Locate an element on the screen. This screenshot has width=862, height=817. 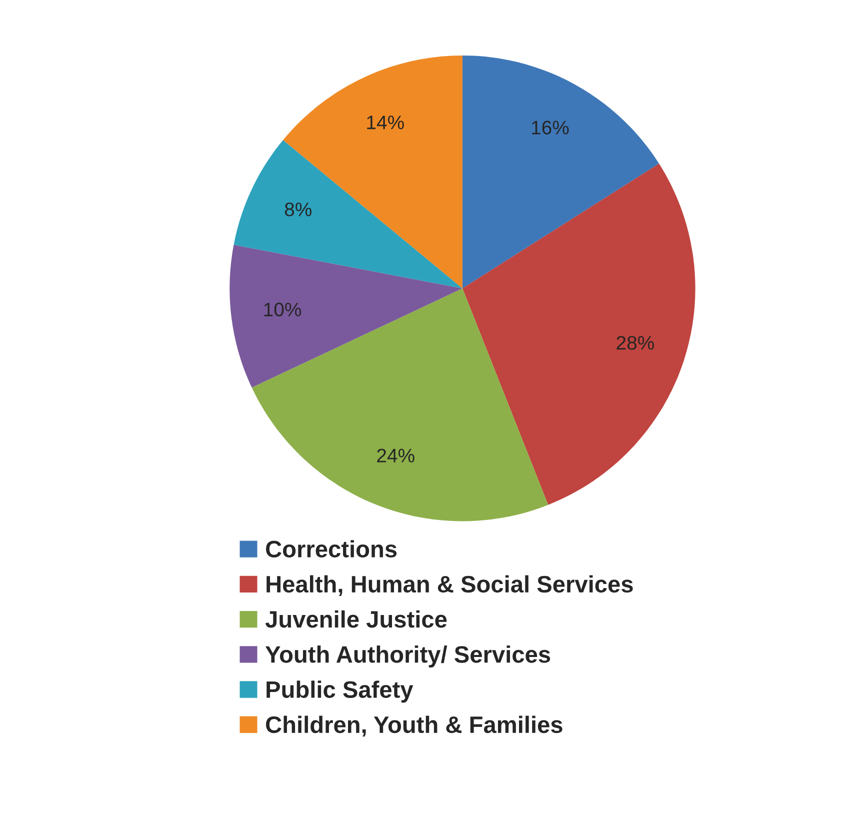
legend-label: Corrections is located at coordinates (331, 549).